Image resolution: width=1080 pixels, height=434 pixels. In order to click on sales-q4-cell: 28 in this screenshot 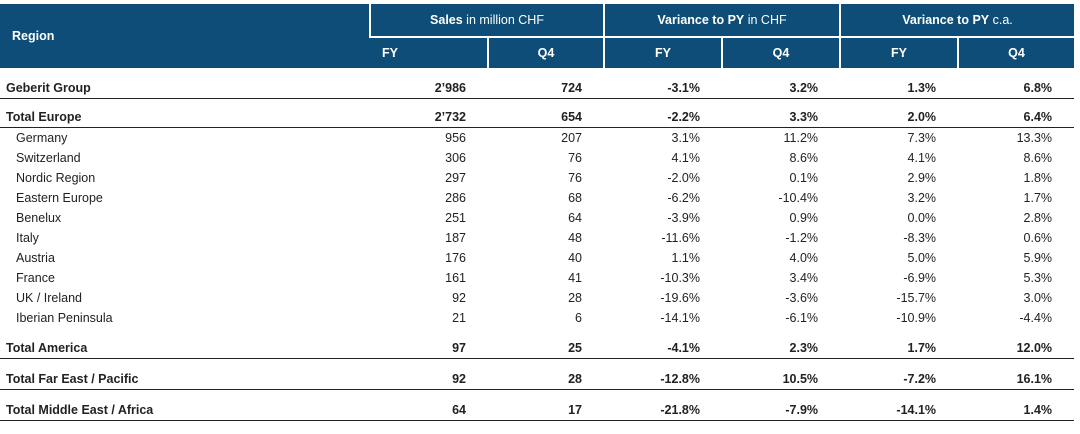, I will do `click(575, 298)`.